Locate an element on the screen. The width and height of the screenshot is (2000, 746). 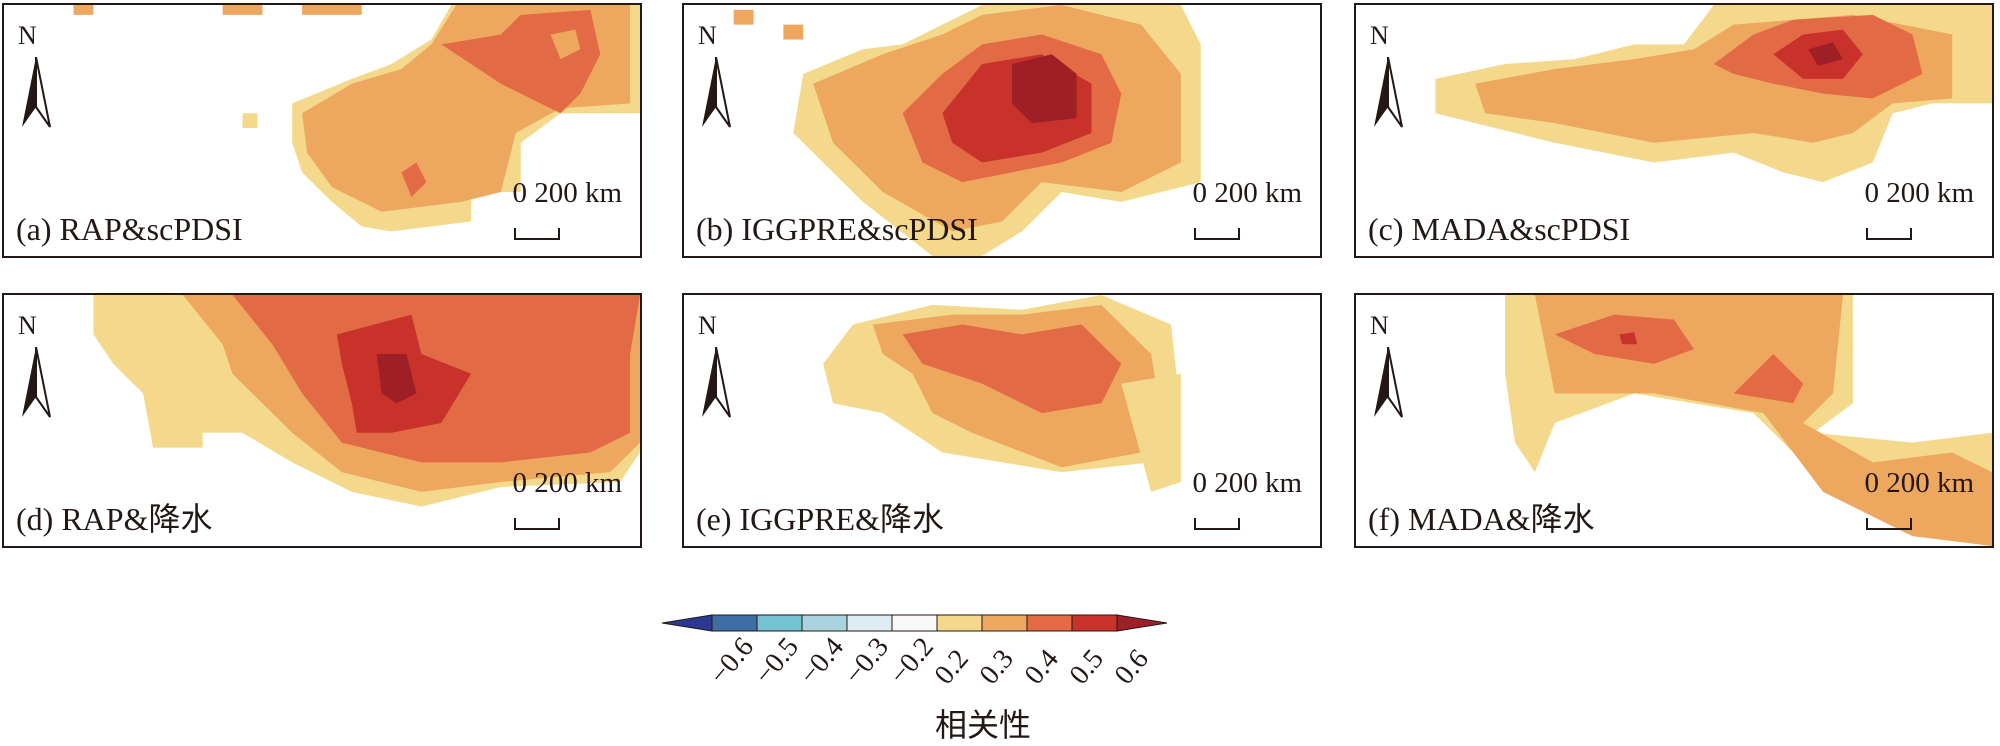
colorbar-tick-label: −0.5 is located at coordinates (777, 661).